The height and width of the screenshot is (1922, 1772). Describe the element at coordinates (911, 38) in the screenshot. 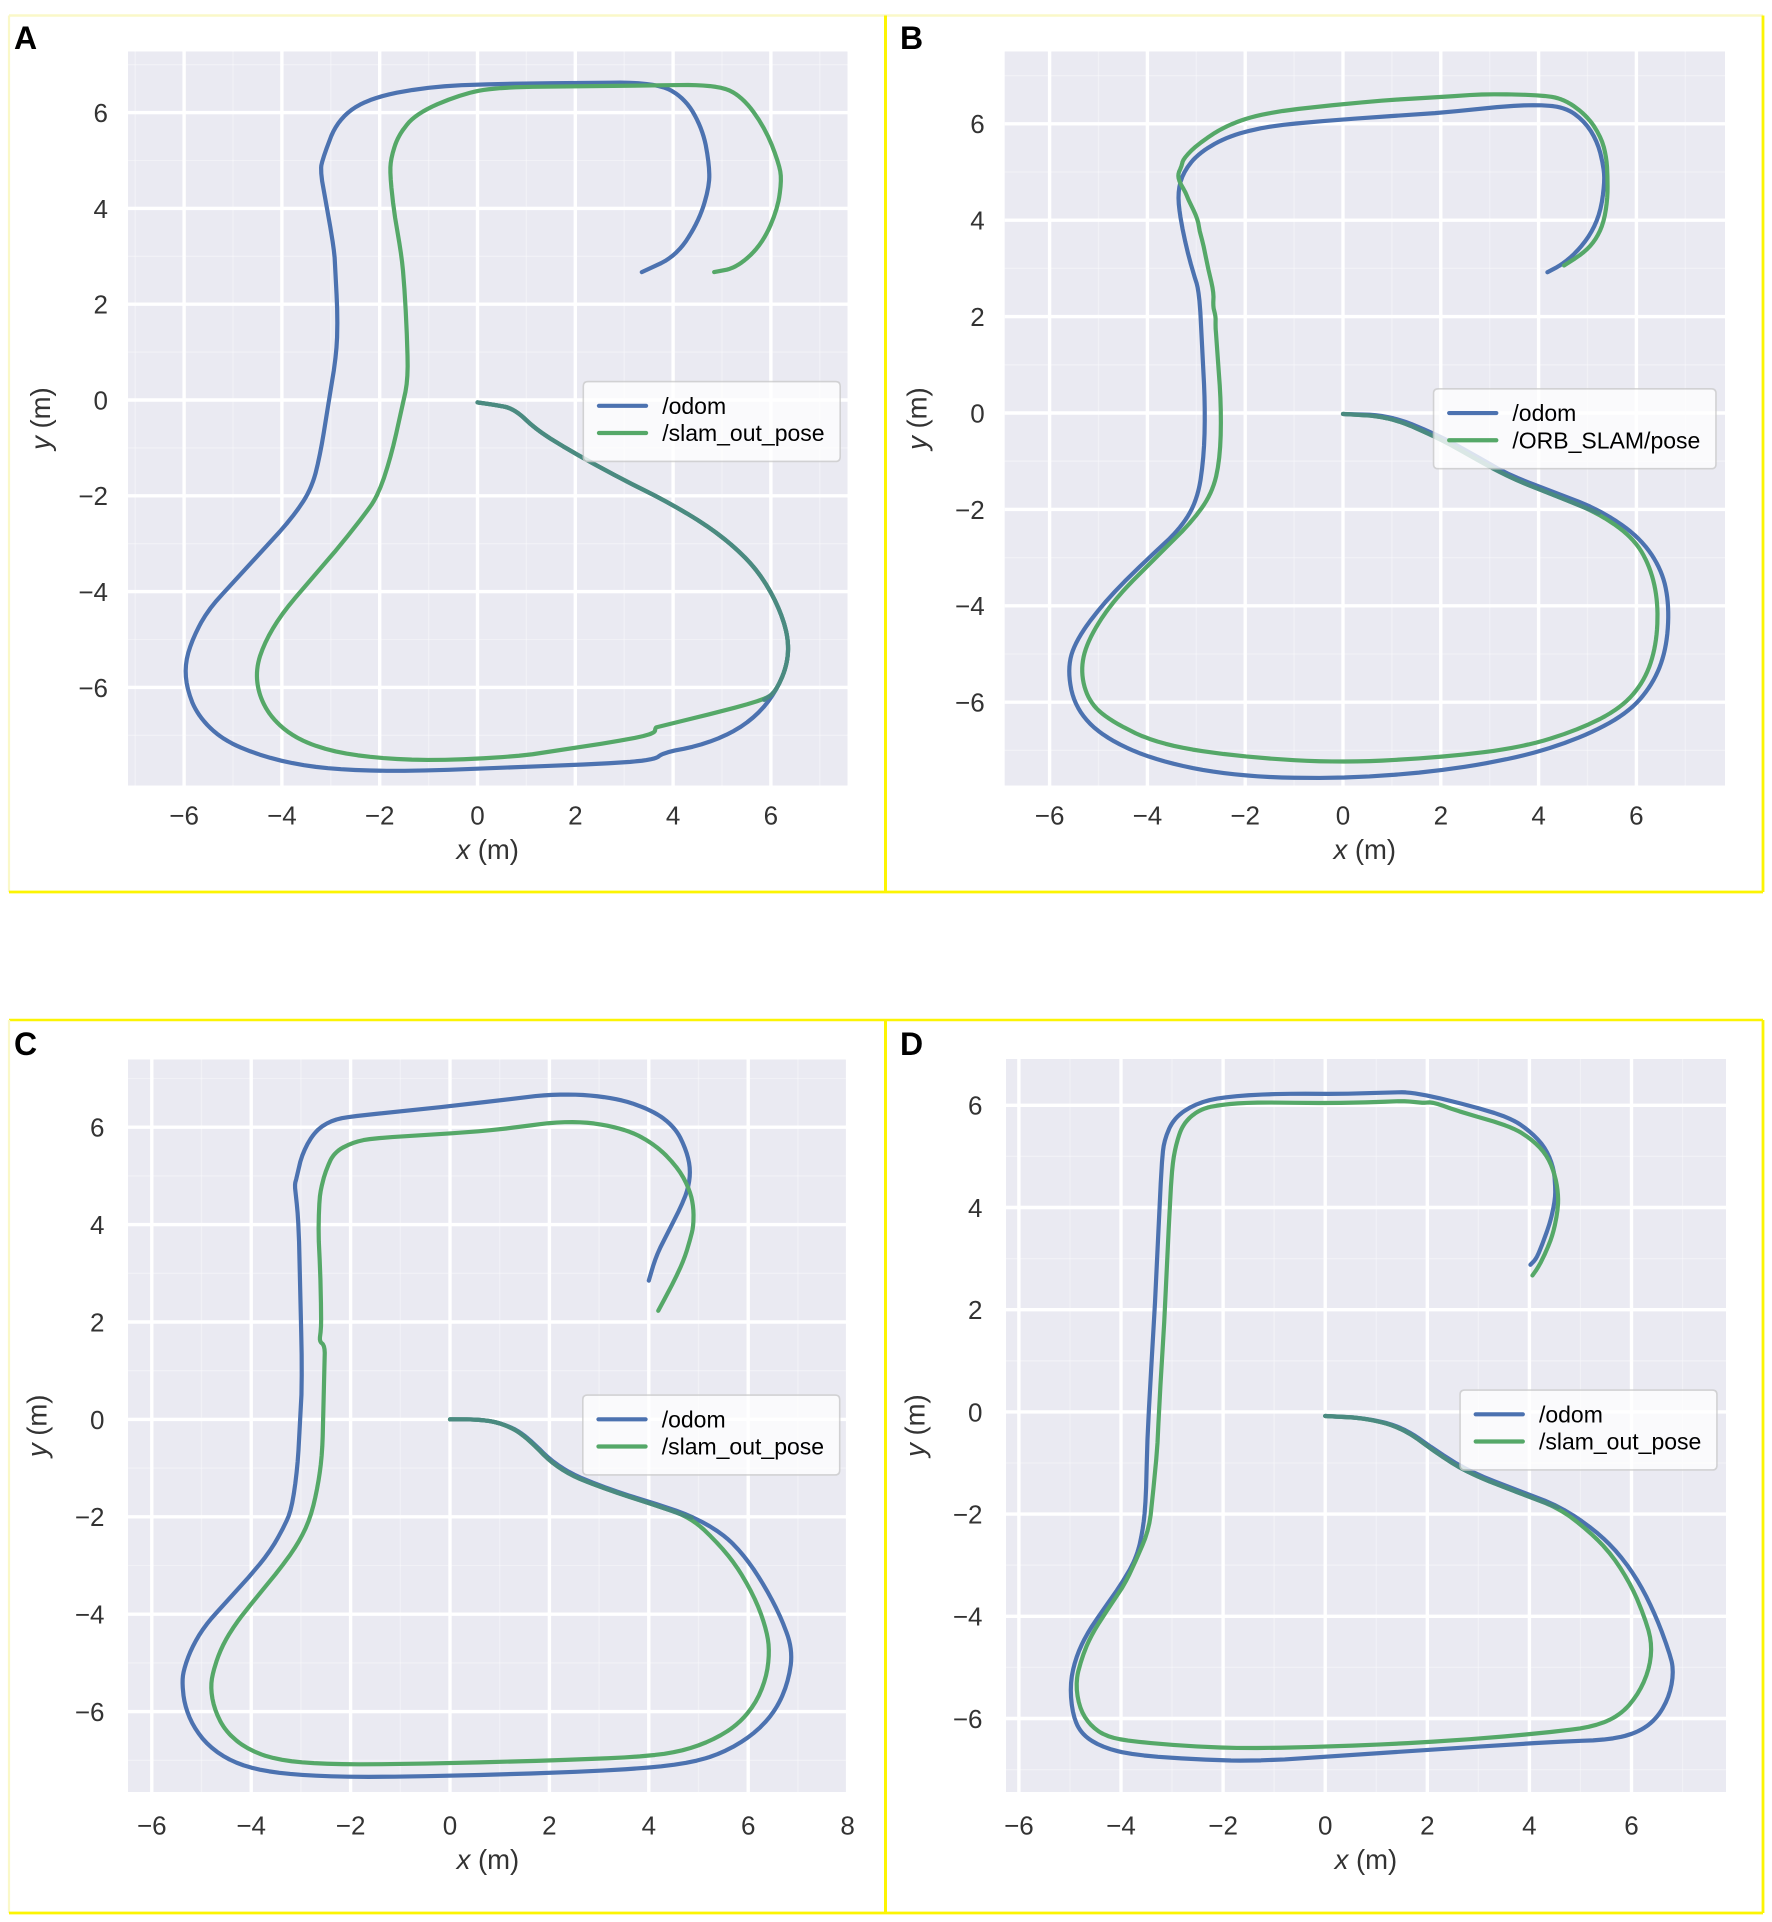

I see `svg-text: B` at that location.